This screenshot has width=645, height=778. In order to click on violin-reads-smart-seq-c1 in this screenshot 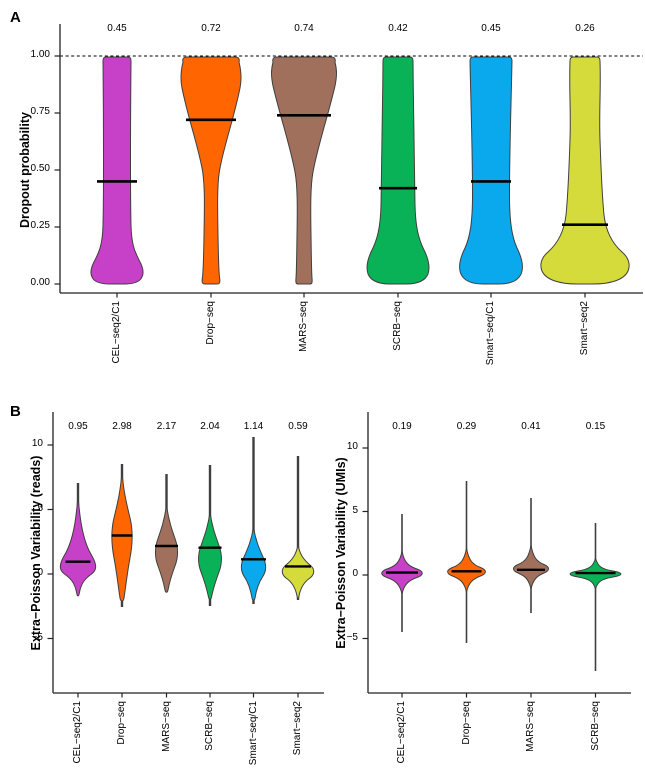, I will do `click(253, 563)`.